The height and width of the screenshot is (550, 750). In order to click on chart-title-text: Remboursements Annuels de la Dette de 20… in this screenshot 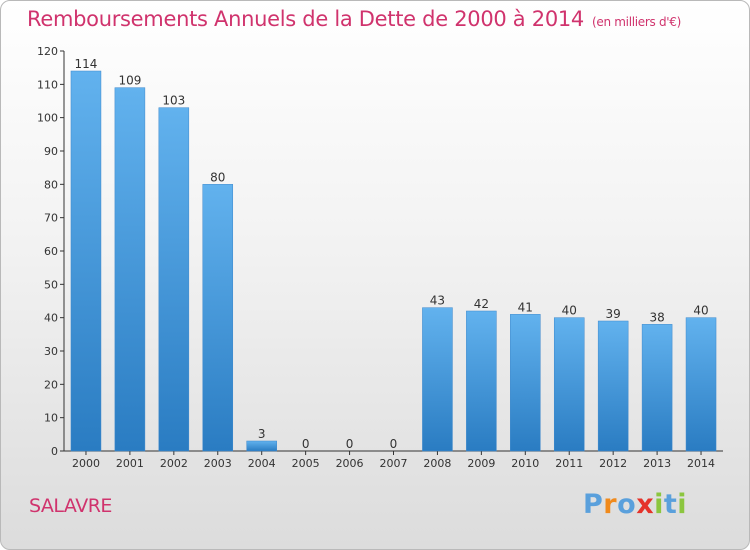, I will do `click(305, 19)`.